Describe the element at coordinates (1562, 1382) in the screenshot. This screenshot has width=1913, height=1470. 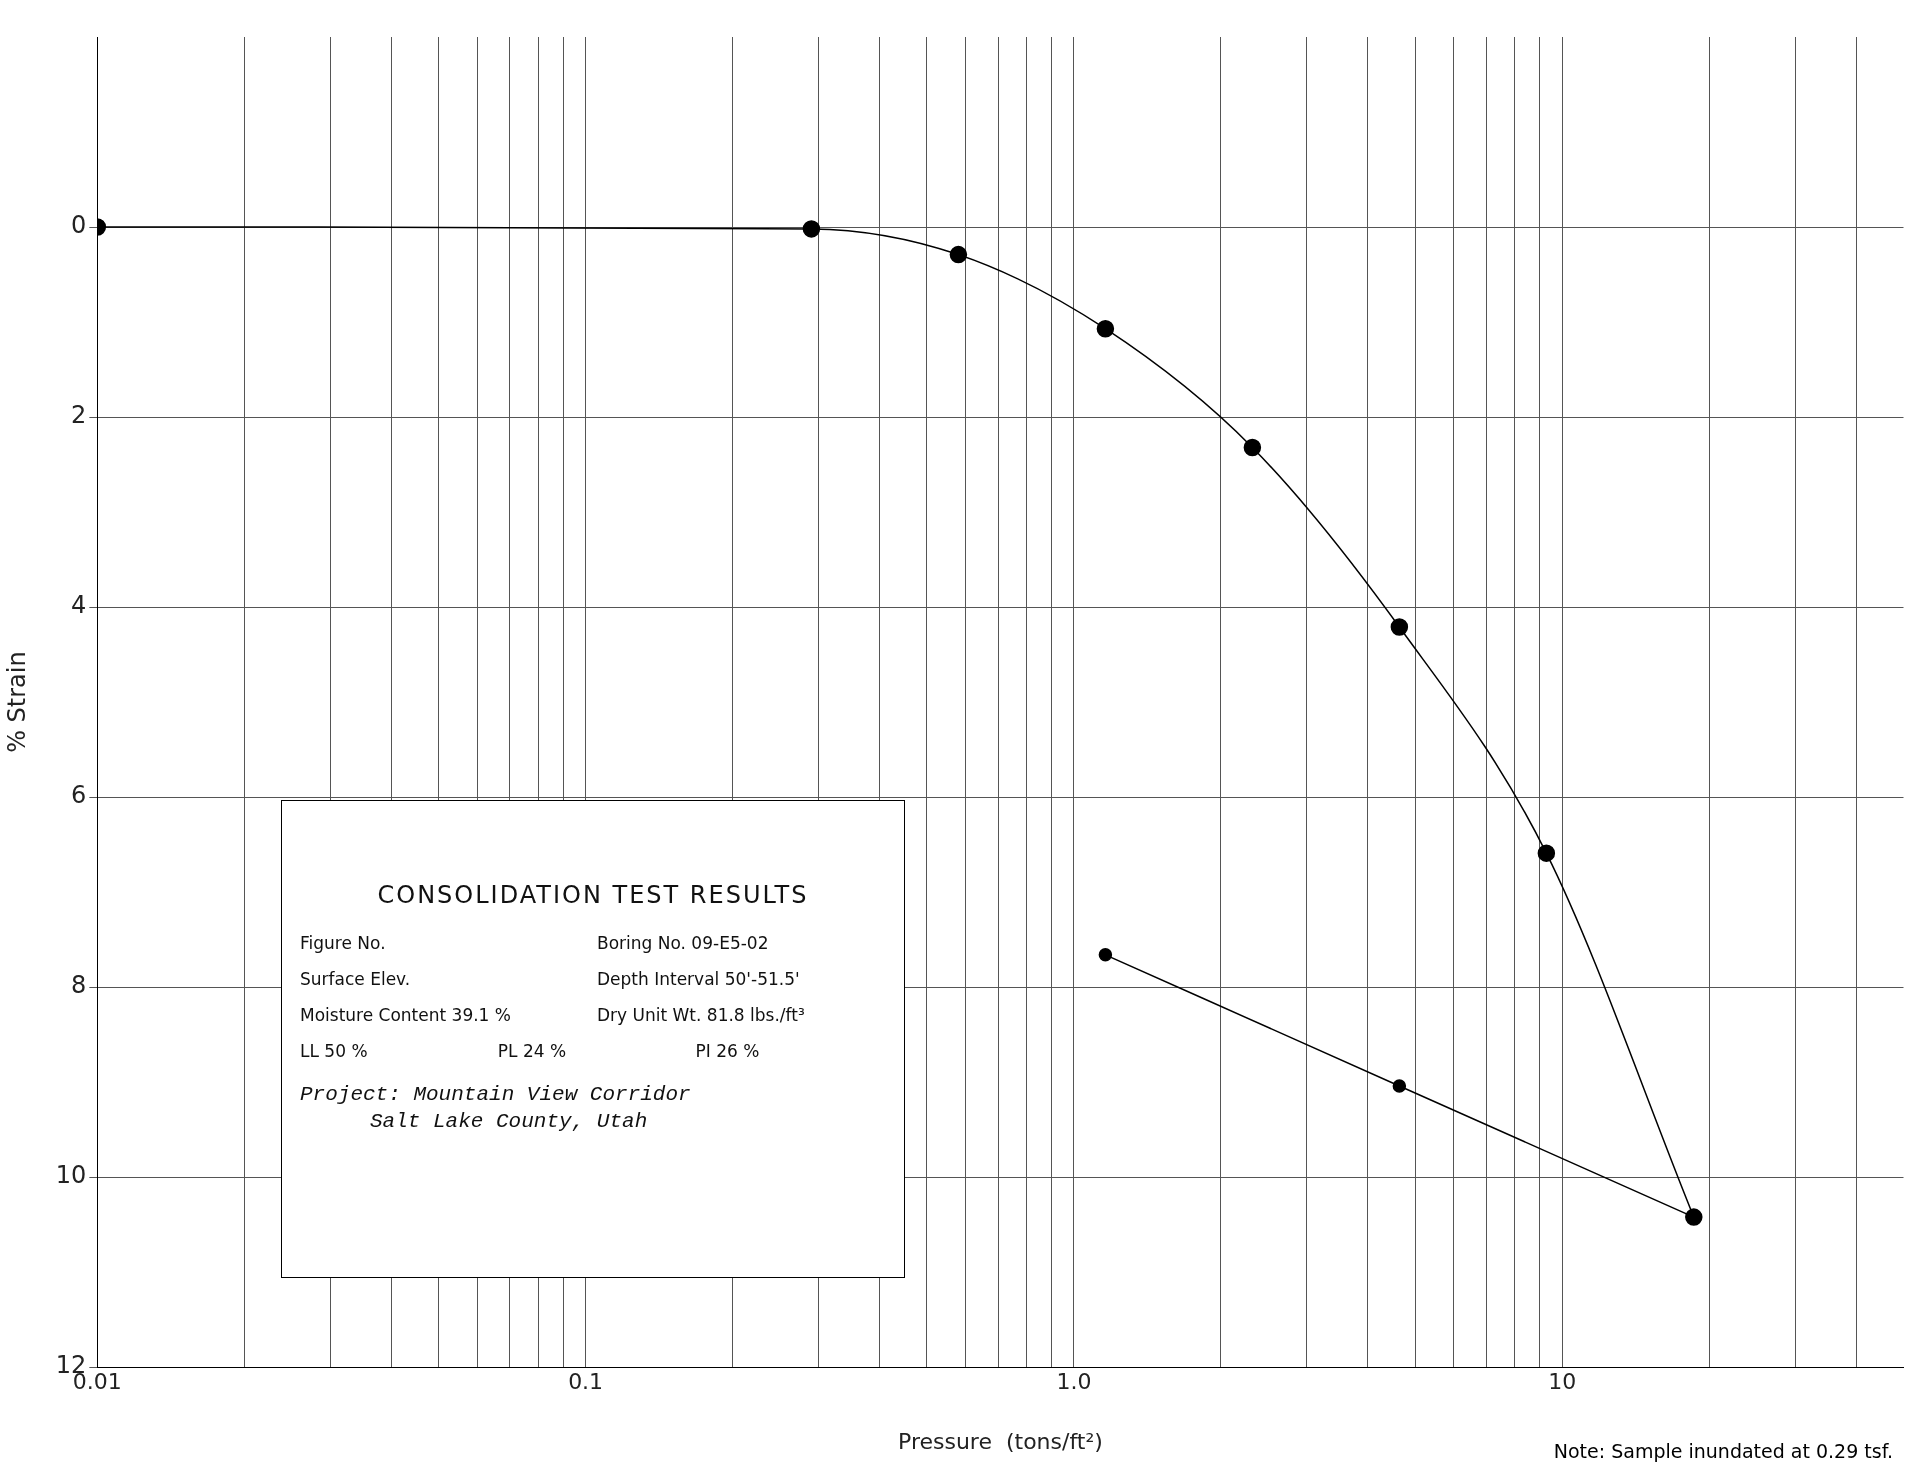
I see `x-tick-label: 10` at that location.